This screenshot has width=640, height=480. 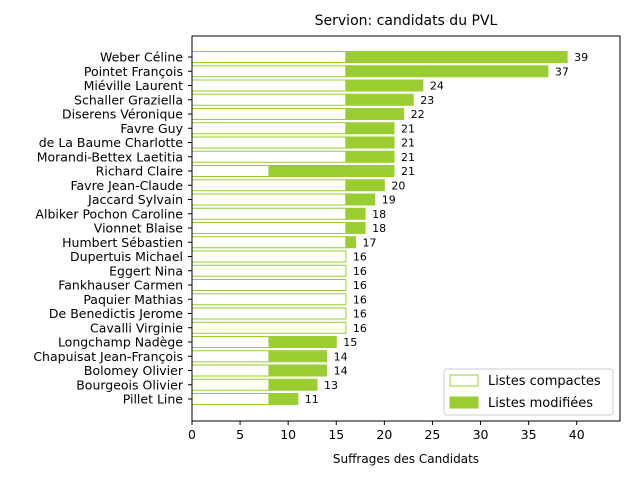 What do you see at coordinates (140, 171) in the screenshot?
I see `category-label: Richard Claire` at bounding box center [140, 171].